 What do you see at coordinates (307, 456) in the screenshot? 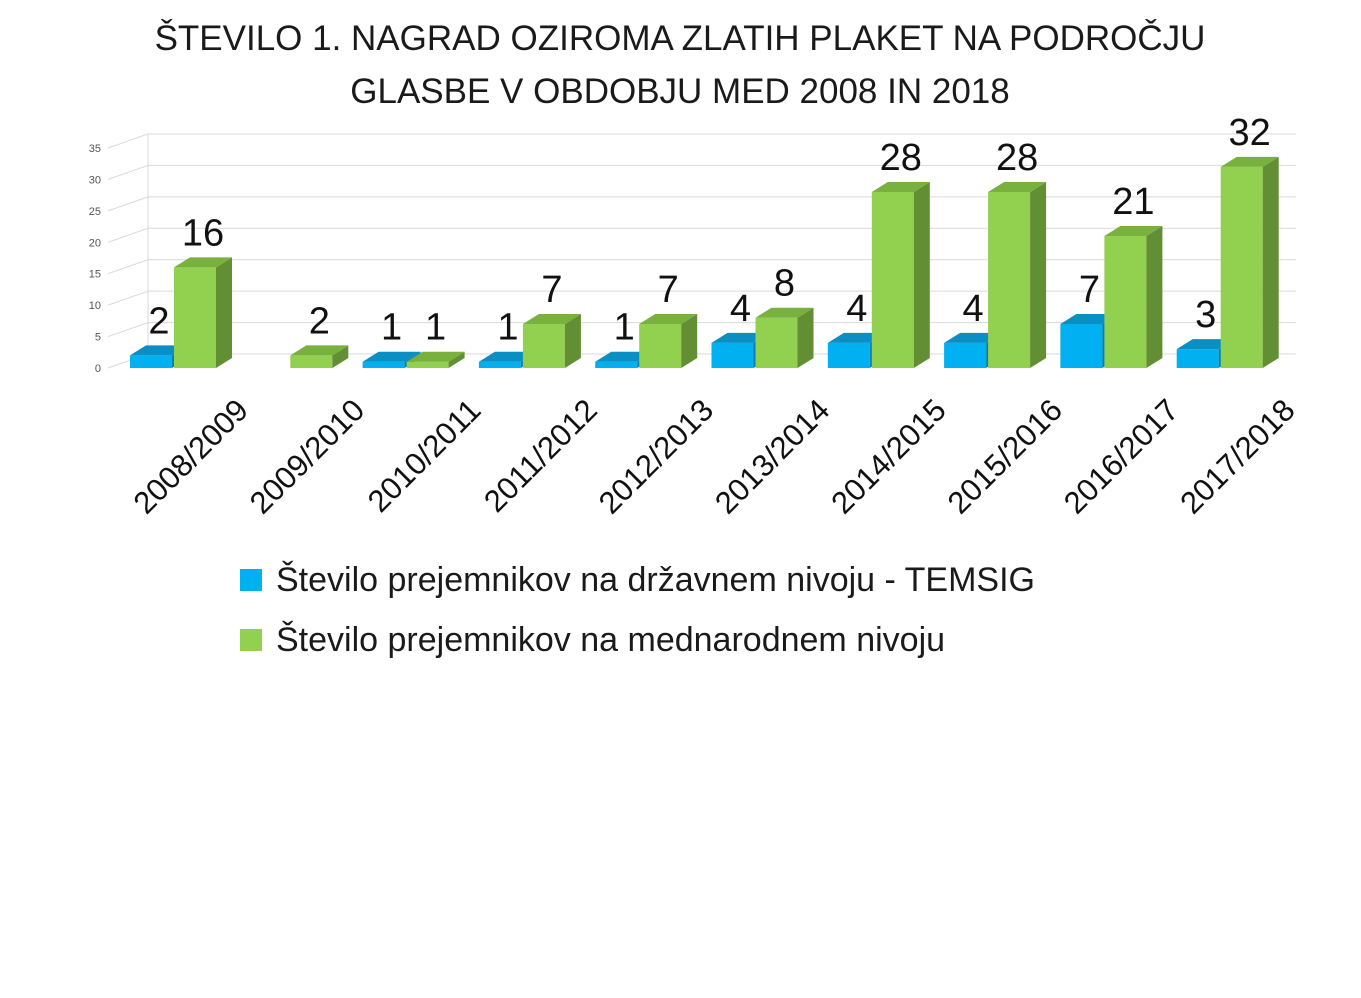
I see `x-tick-label: 2009/2010` at bounding box center [307, 456].